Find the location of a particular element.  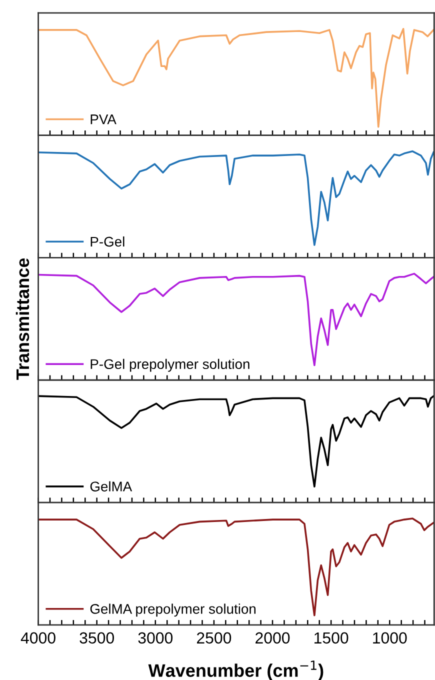

x-tick-label: 4000 is located at coordinates (38, 638).